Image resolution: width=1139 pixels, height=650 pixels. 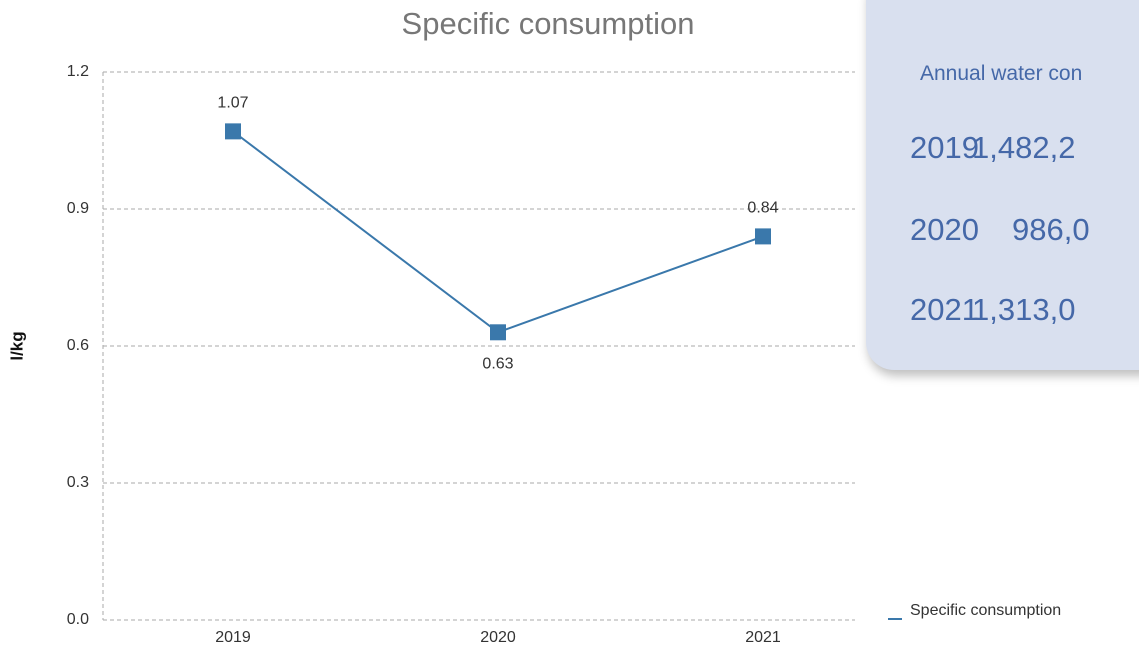 I want to click on data-label: 0.84, so click(x=762, y=208).